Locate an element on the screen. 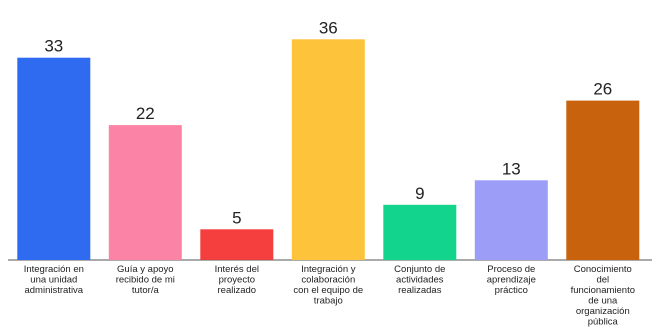  category-label-line: Integración en is located at coordinates (54, 269).